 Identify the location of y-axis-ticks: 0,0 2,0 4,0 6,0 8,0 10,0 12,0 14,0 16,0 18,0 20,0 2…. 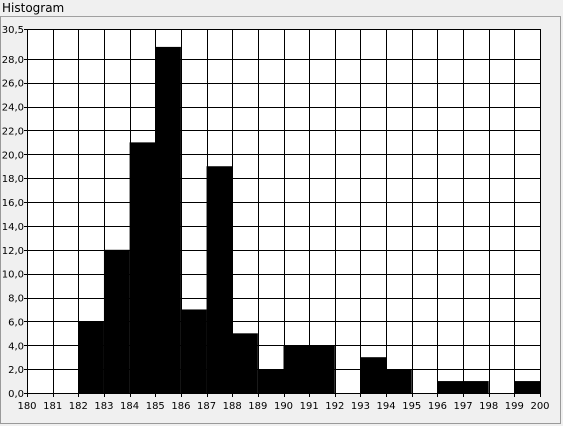
(14, 212).